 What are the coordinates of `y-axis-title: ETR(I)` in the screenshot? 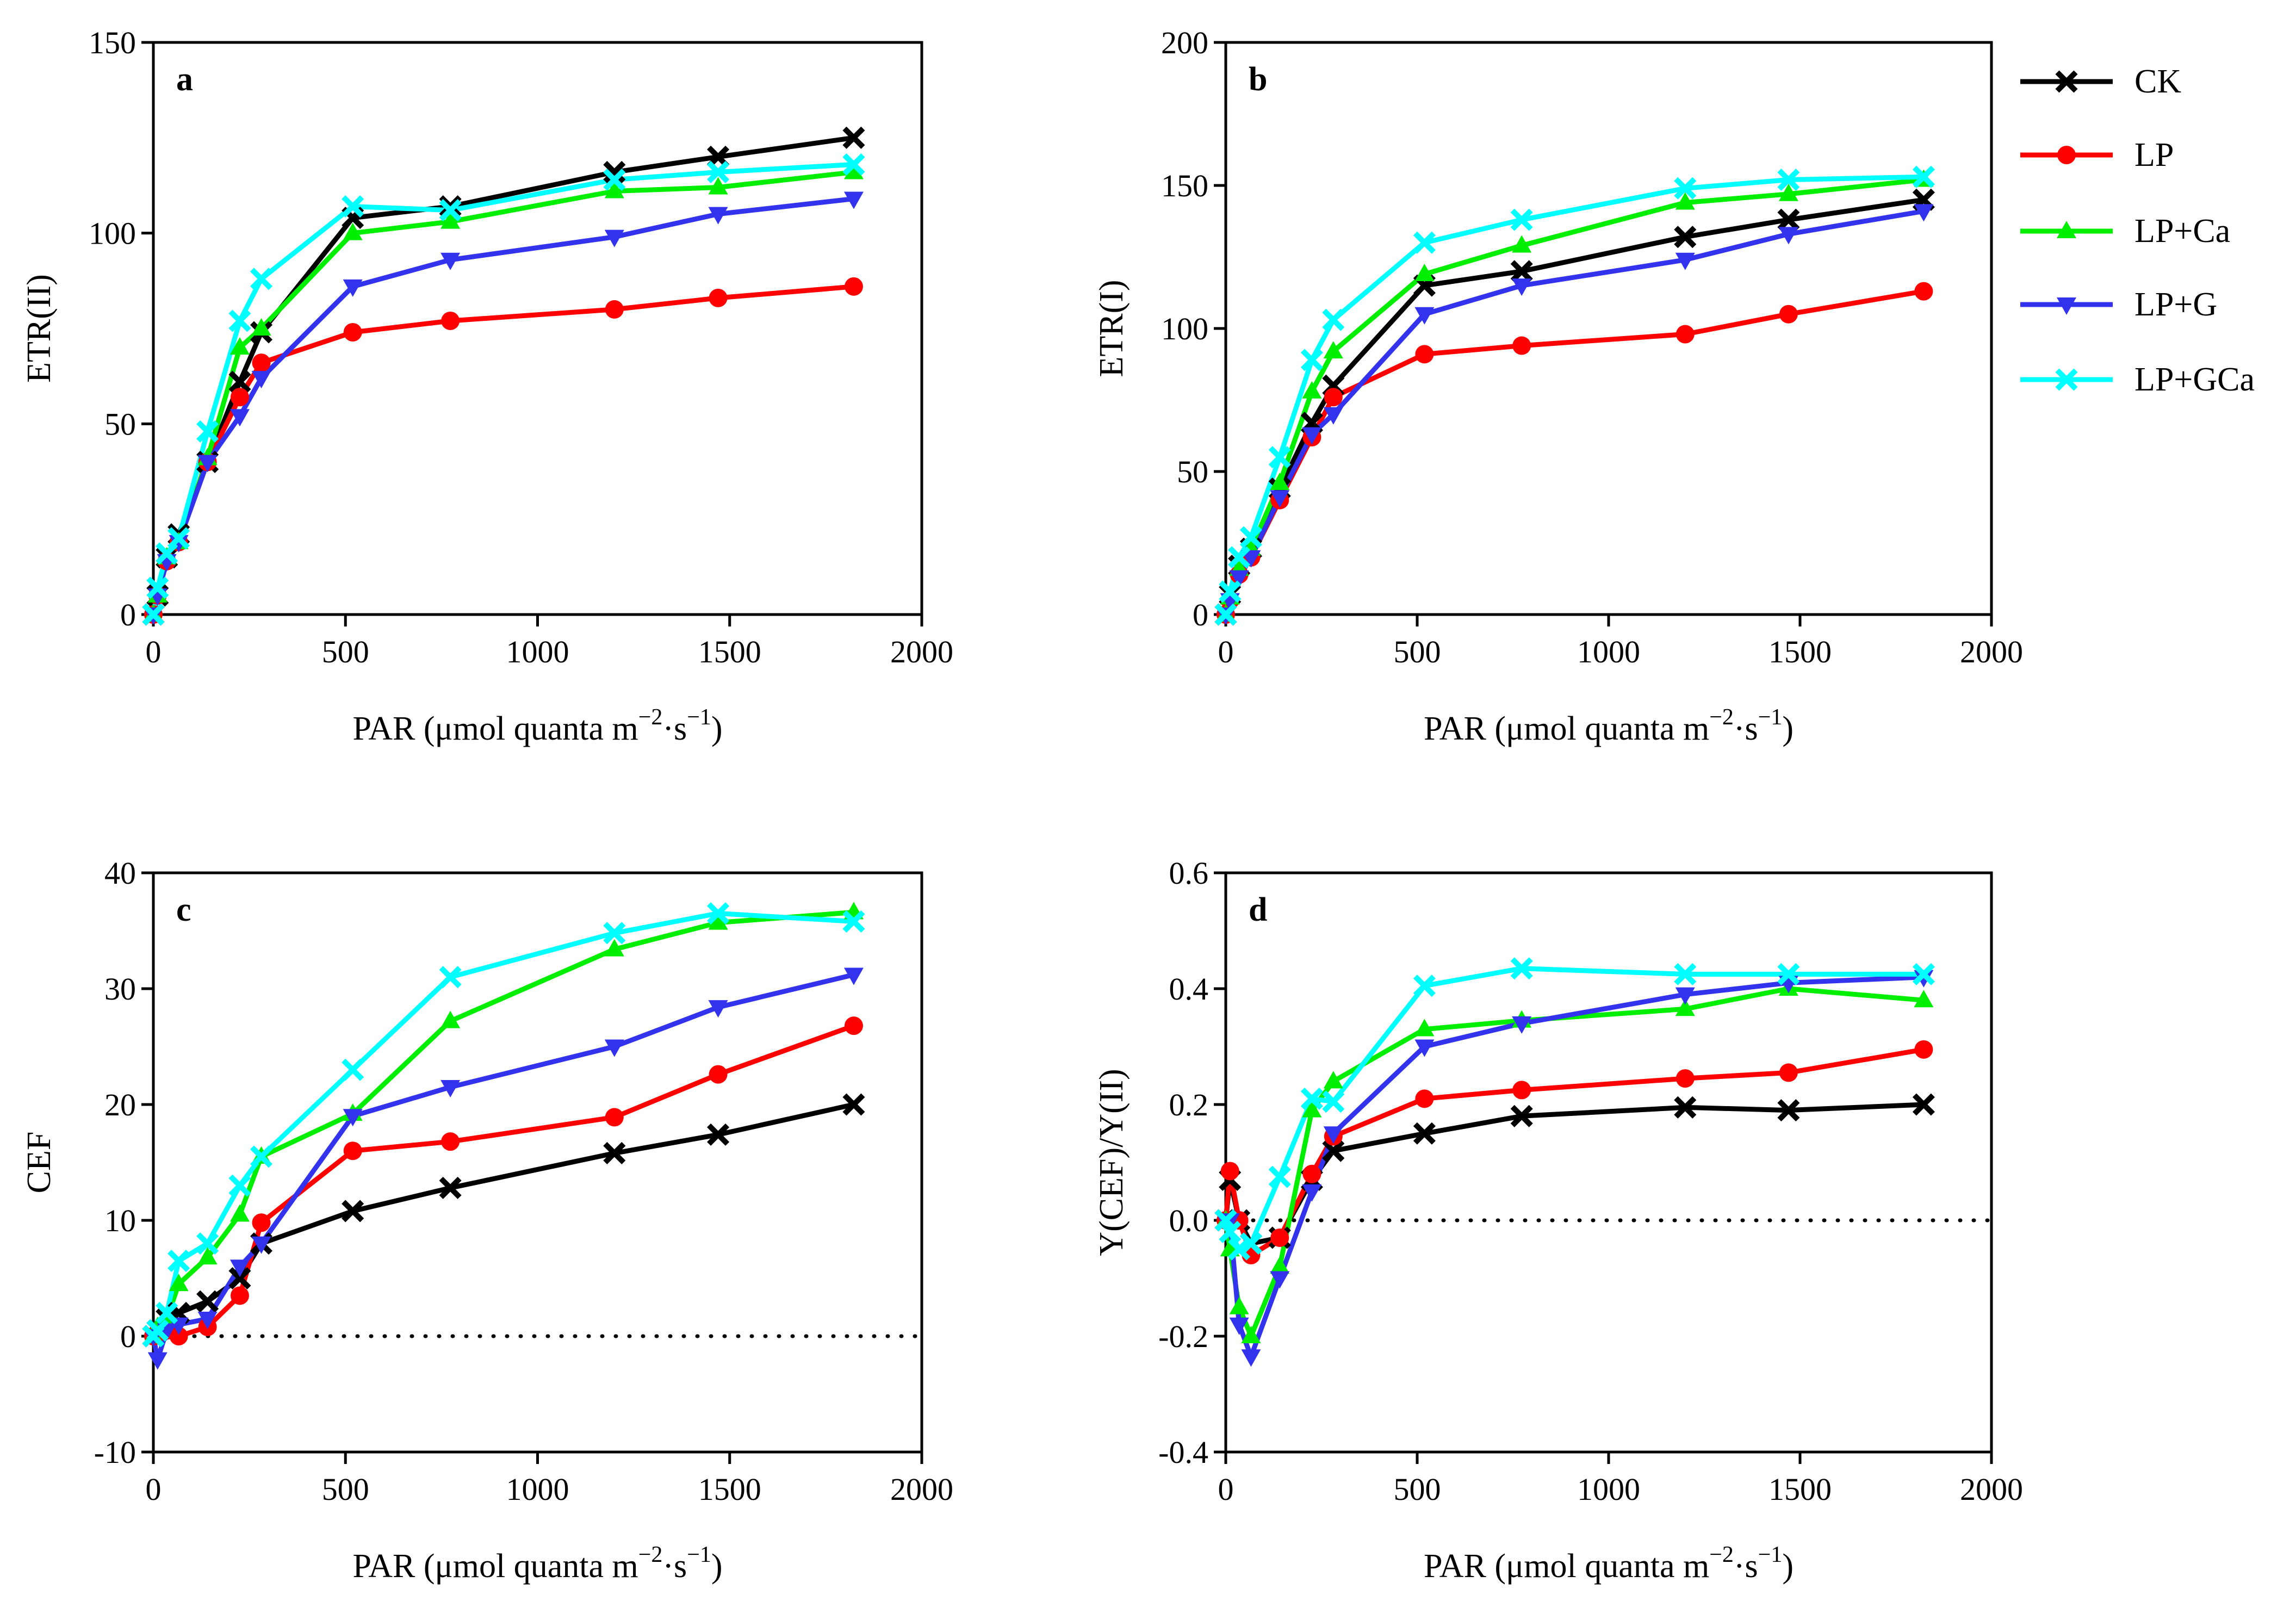 It's located at (1111, 328).